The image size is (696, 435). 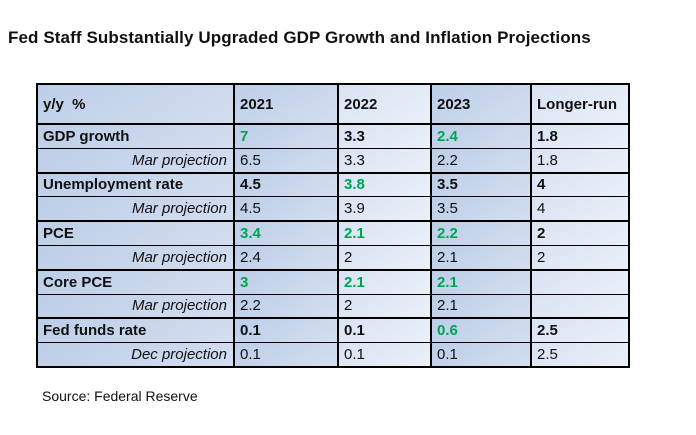 I want to click on row-label-cell: PCE, so click(x=135, y=233).